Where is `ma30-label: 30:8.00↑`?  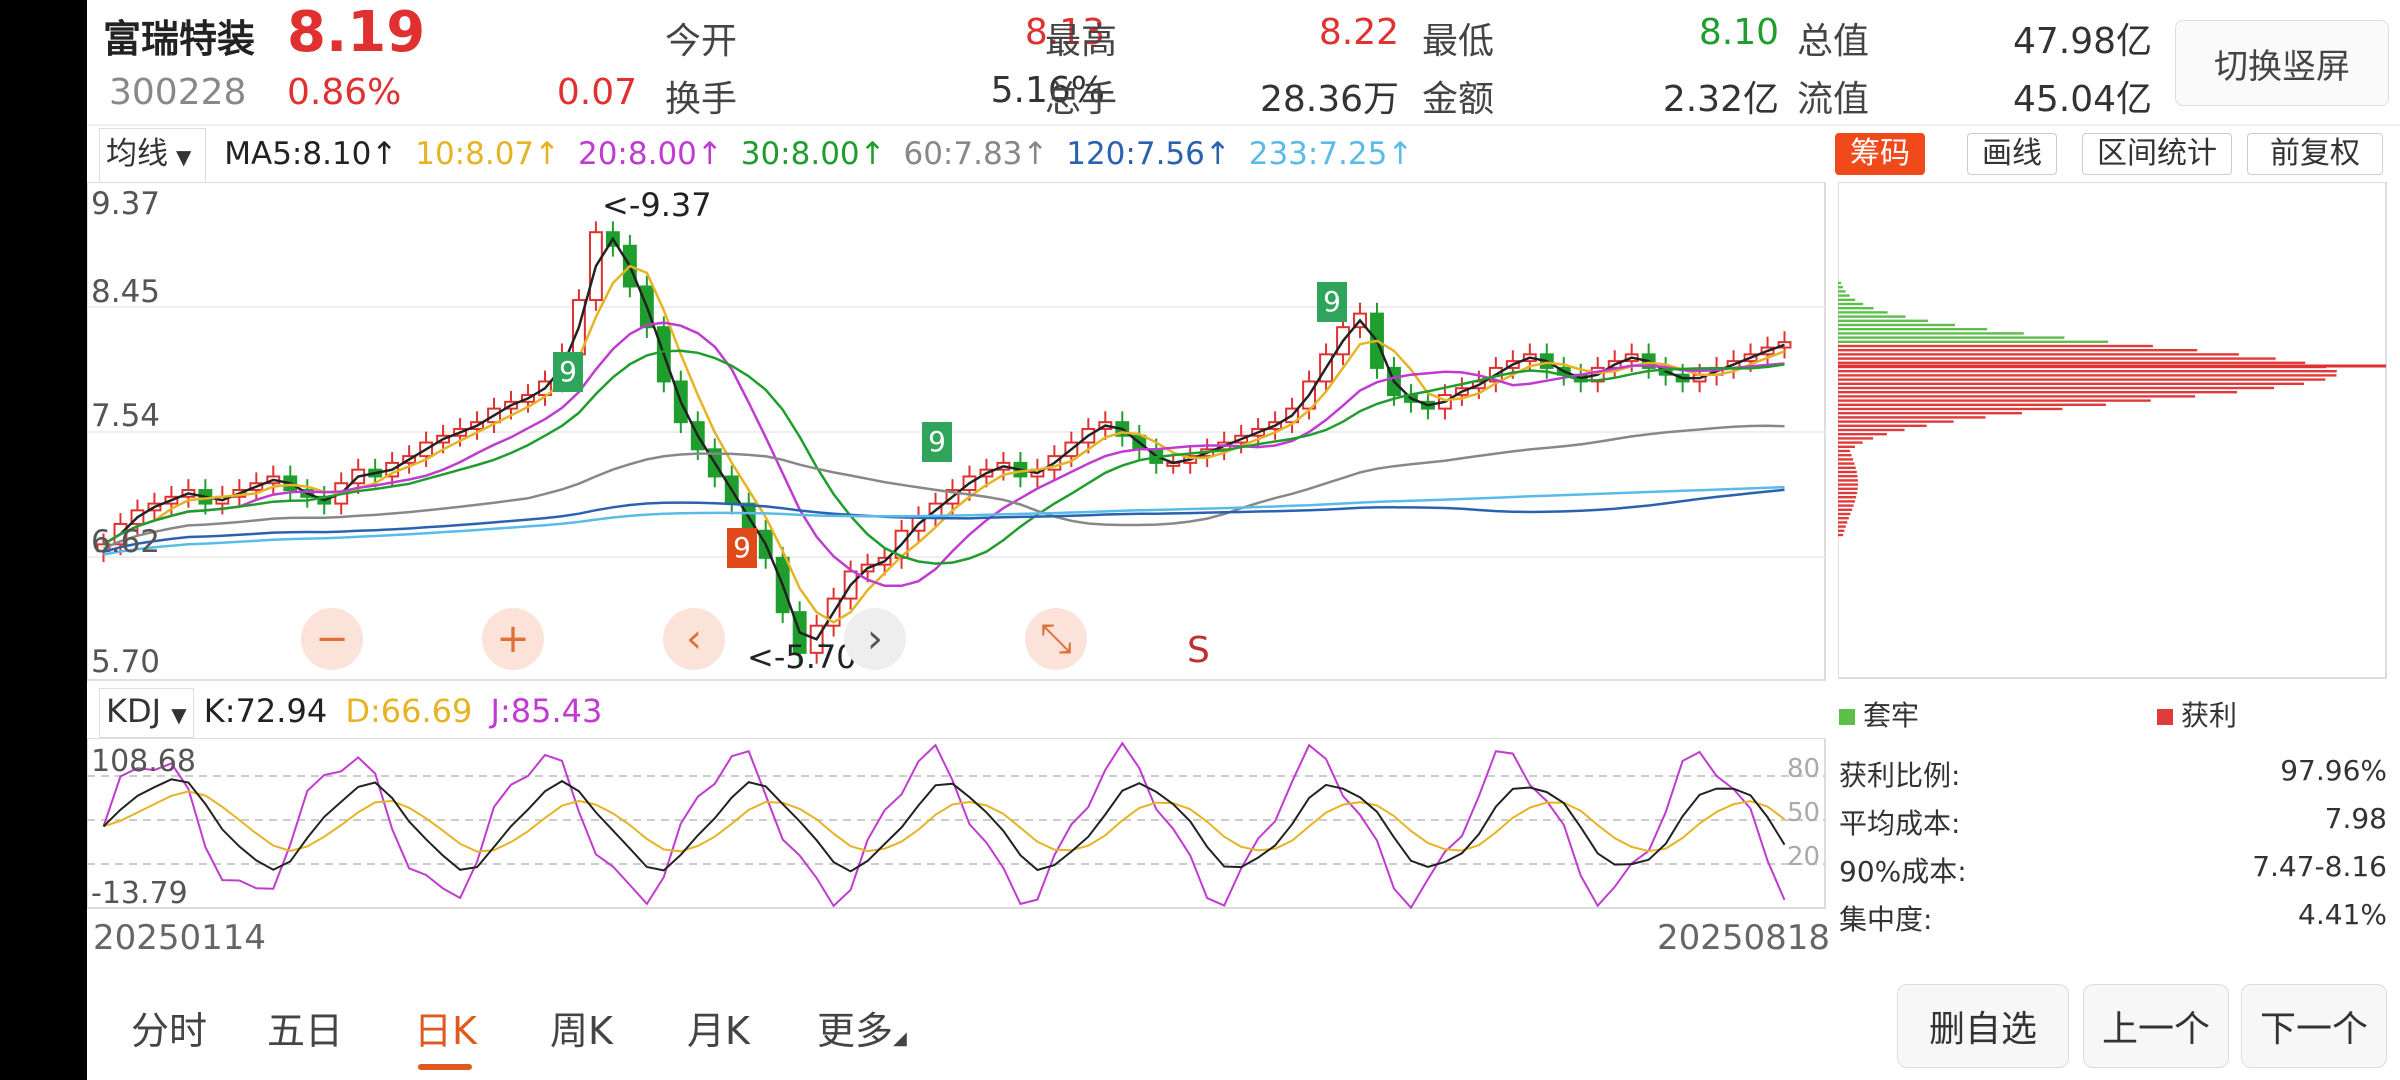 ma30-label: 30:8.00↑ is located at coordinates (813, 154).